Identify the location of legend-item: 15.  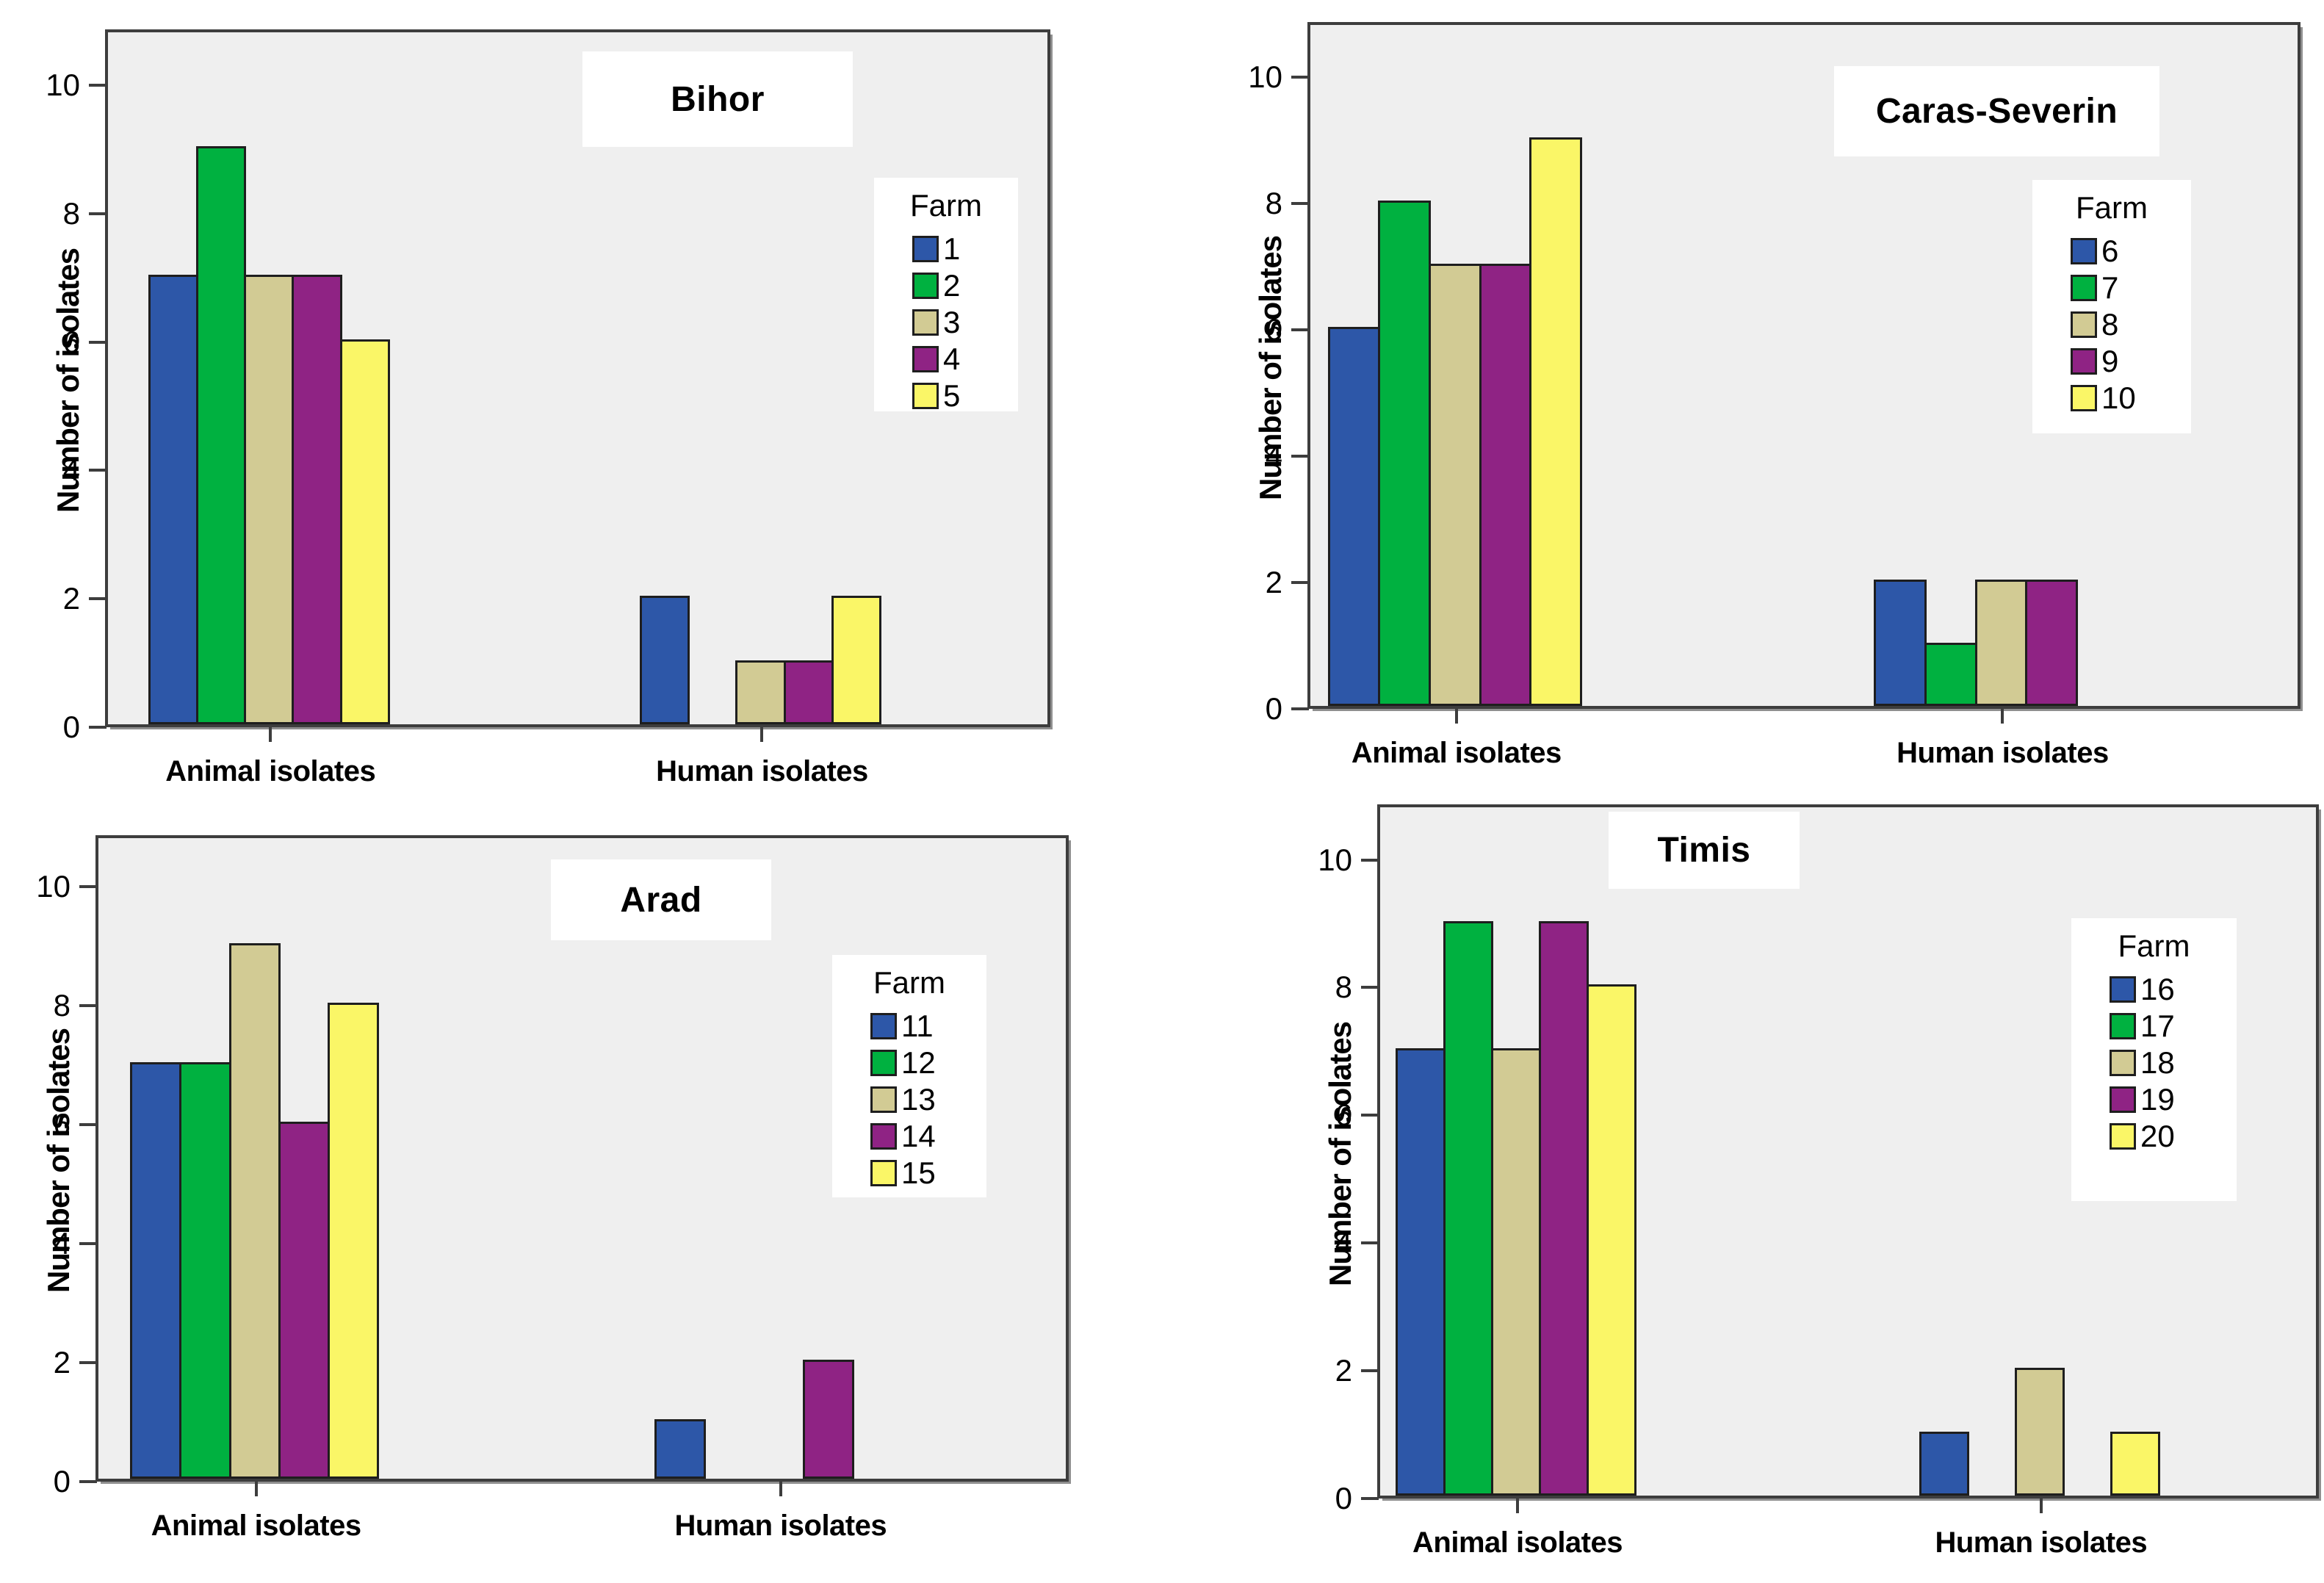
(928, 1173).